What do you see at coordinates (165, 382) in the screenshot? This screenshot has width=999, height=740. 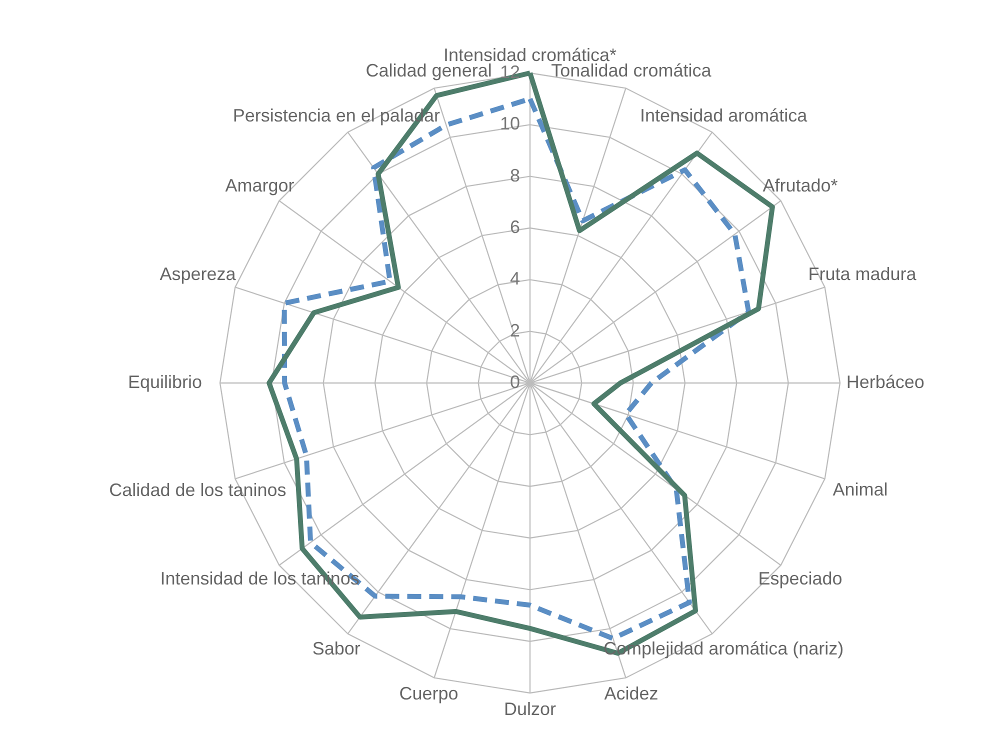 I see `spoke-label: Equilibrio` at bounding box center [165, 382].